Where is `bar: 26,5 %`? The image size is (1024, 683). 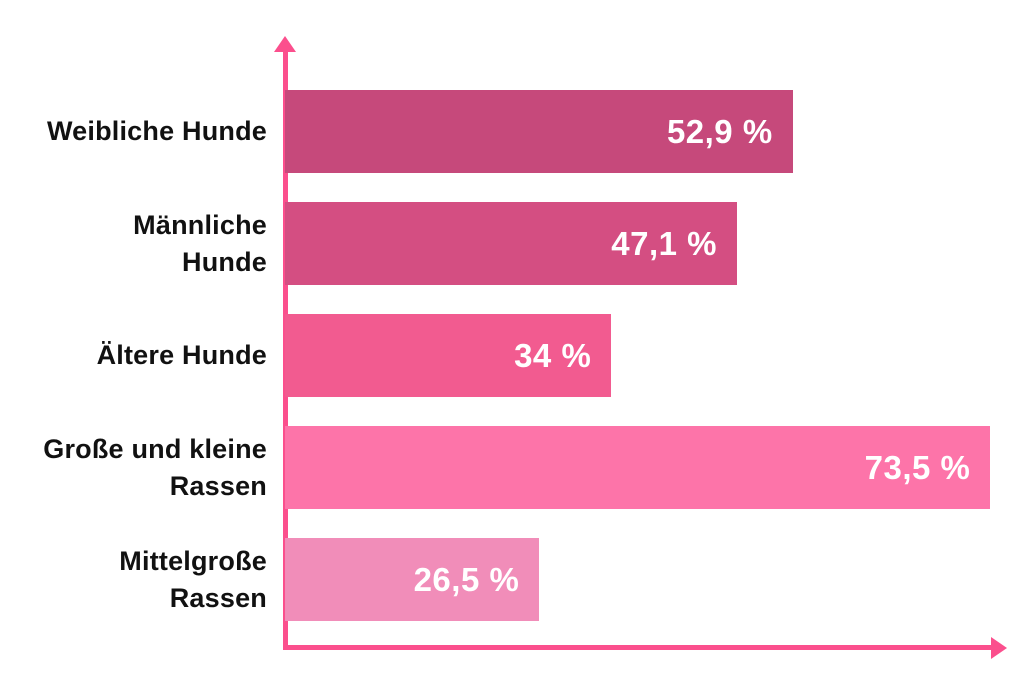
bar: 26,5 % is located at coordinates (412, 579).